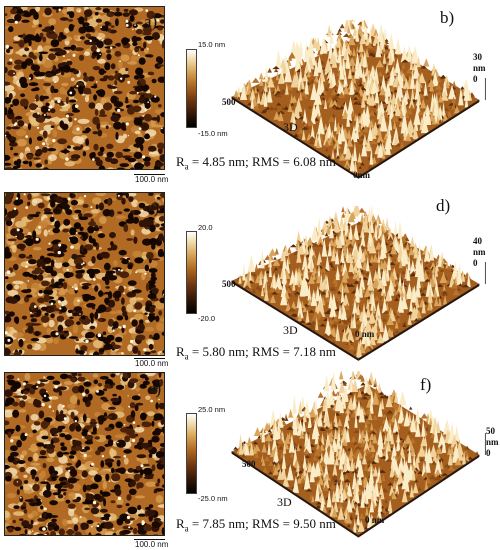 The height and width of the screenshot is (550, 500). Describe the element at coordinates (207, 318) in the screenshot. I see `color-scale-min: -20.0` at that location.